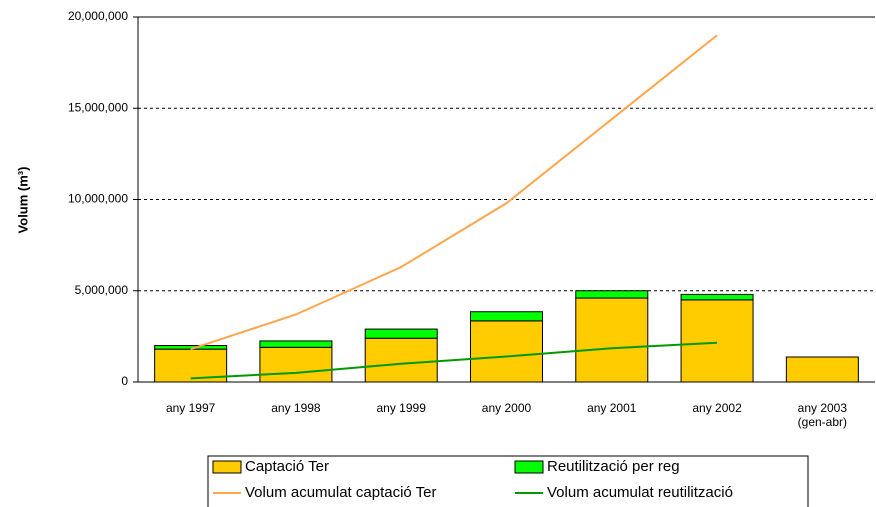 This screenshot has width=876, height=507. I want to click on legend-box, so click(508, 481).